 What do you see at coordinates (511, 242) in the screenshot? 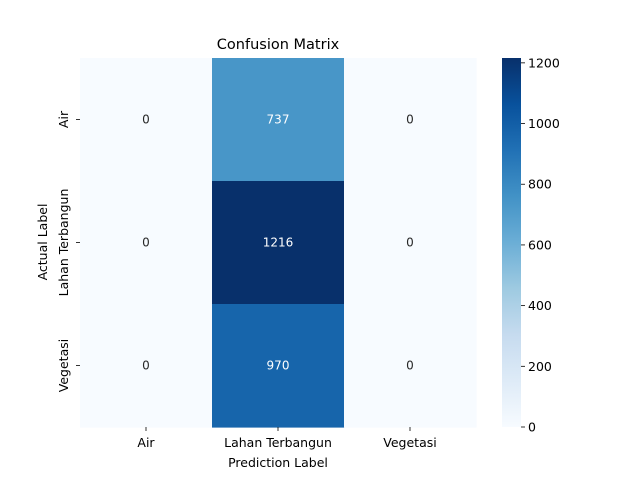
I see `colorbar-gradient` at bounding box center [511, 242].